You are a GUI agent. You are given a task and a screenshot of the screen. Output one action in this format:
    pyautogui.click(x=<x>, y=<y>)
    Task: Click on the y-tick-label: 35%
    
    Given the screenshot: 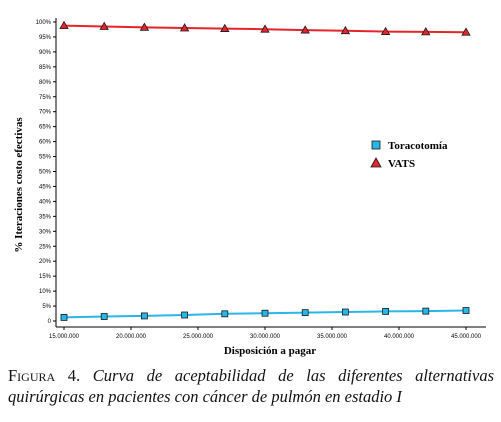 What is the action you would take?
    pyautogui.click(x=45, y=217)
    